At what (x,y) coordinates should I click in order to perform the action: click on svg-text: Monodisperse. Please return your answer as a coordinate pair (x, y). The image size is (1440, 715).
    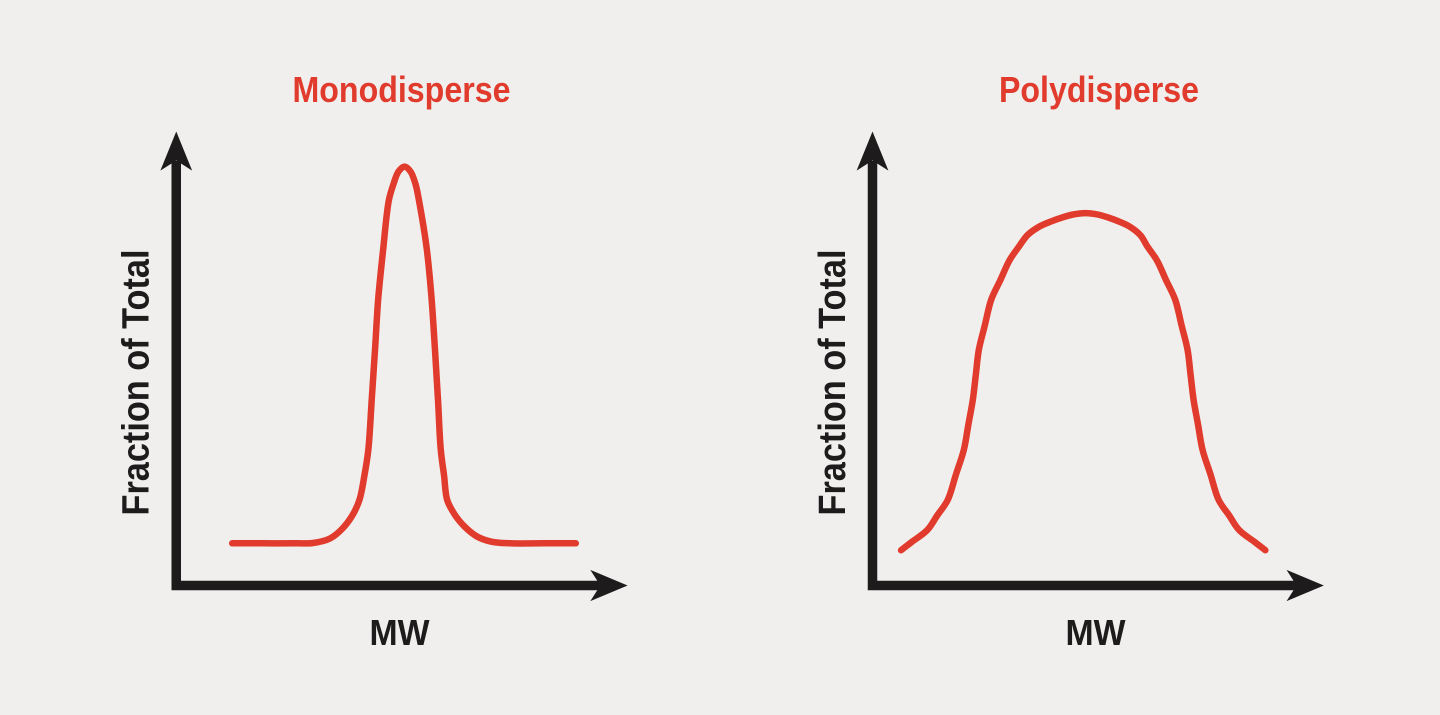
    Looking at the image, I should click on (402, 89).